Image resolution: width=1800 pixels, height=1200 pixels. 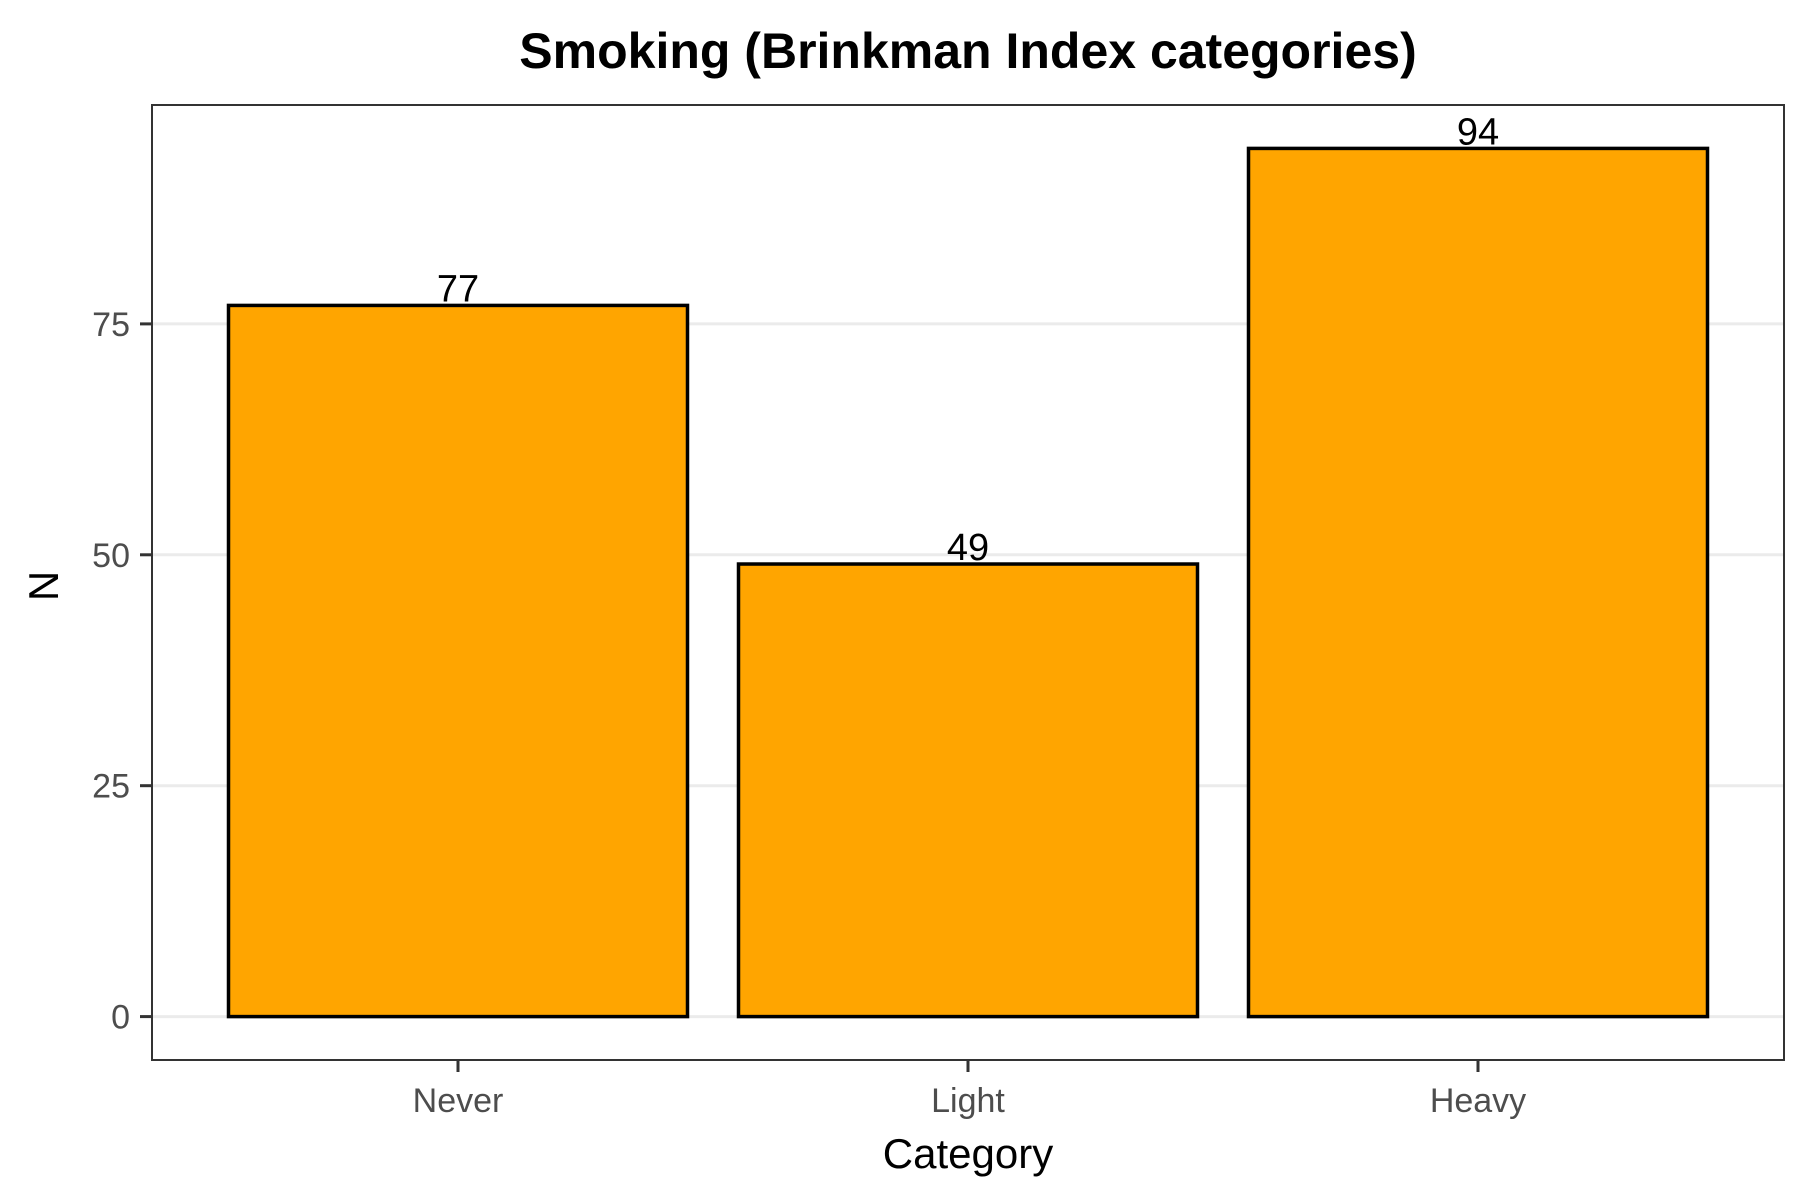 I want to click on x-tick-label-light: Light, so click(x=968, y=1101).